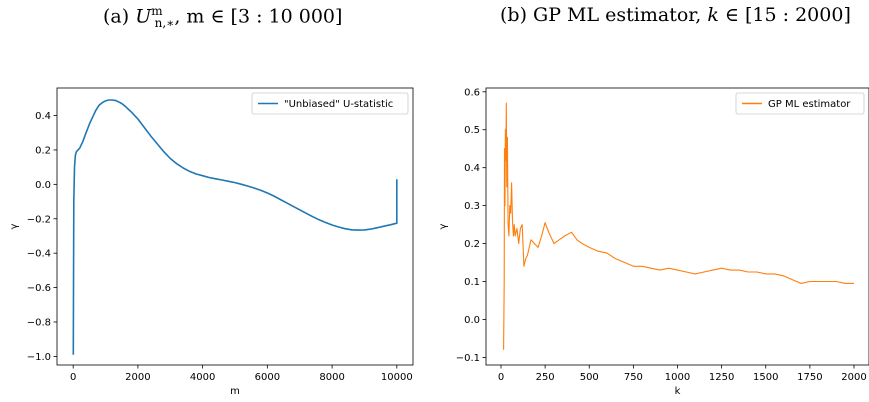  I want to click on x-tick-label: 8000, so click(331, 377).